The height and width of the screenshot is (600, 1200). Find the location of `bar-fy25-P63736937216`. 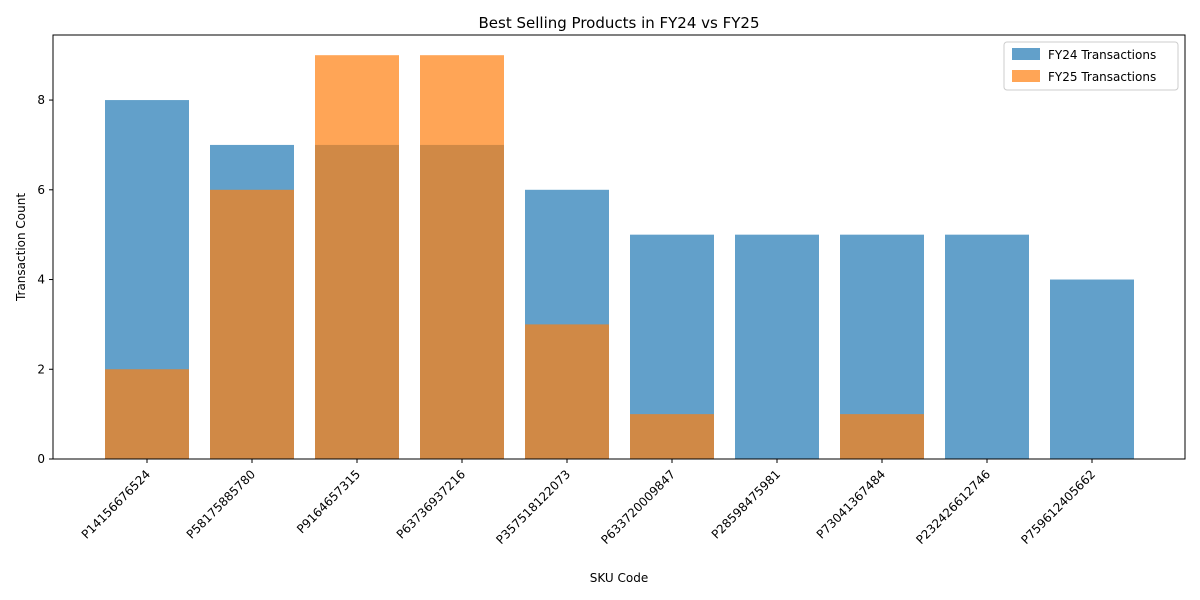

bar-fy25-P63736937216 is located at coordinates (462, 257).